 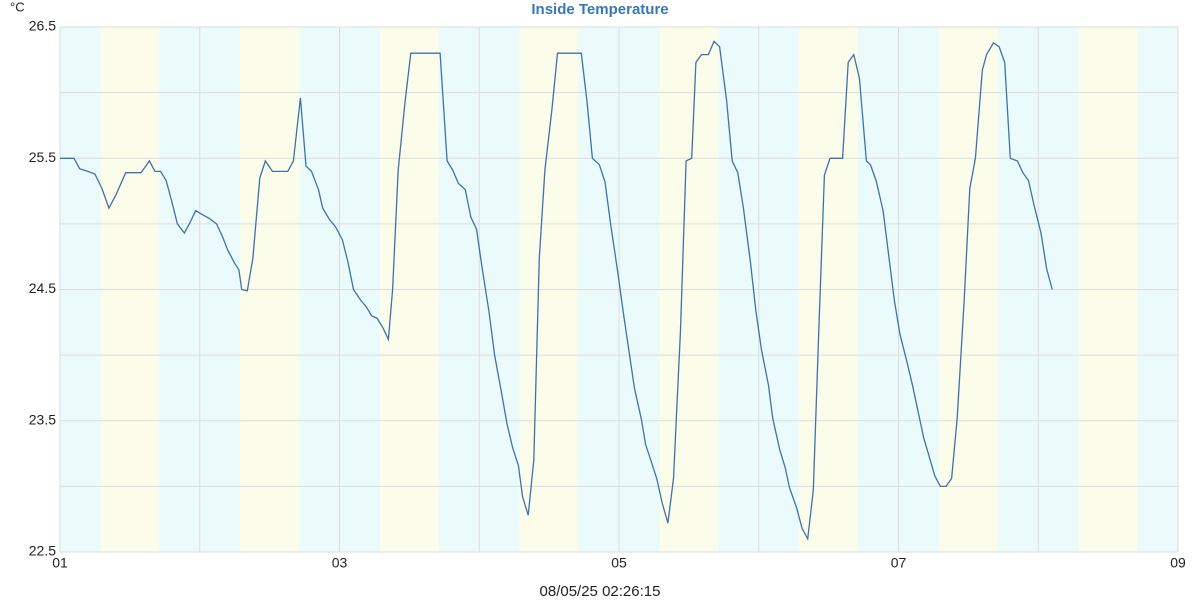 What do you see at coordinates (42, 288) in the screenshot?
I see `y-tick-label: 24.5` at bounding box center [42, 288].